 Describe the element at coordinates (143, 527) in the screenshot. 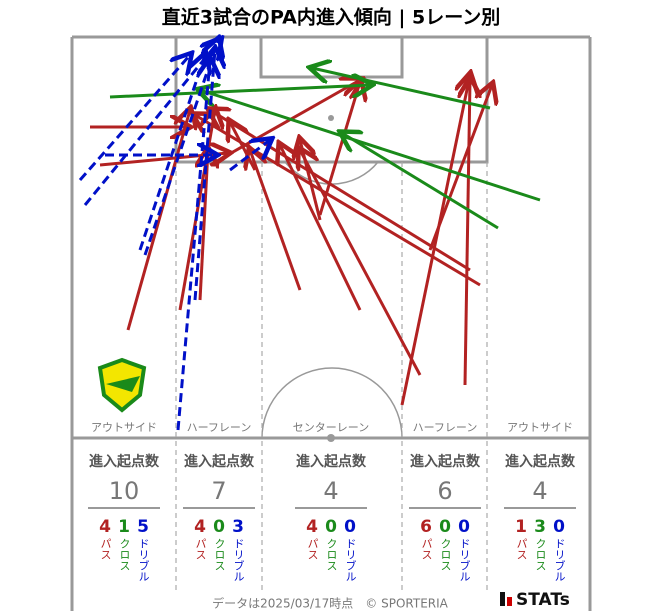

I see `stat-dribble: 5` at that location.